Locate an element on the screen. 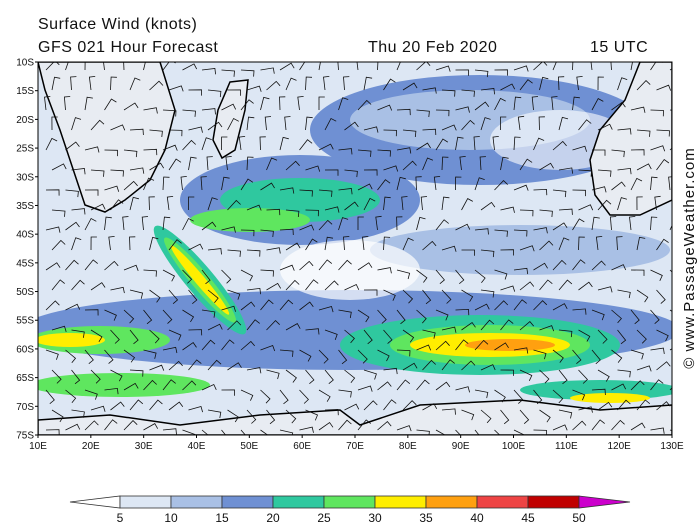 This screenshot has width=700, height=525. colorbar-box is located at coordinates (400, 502).